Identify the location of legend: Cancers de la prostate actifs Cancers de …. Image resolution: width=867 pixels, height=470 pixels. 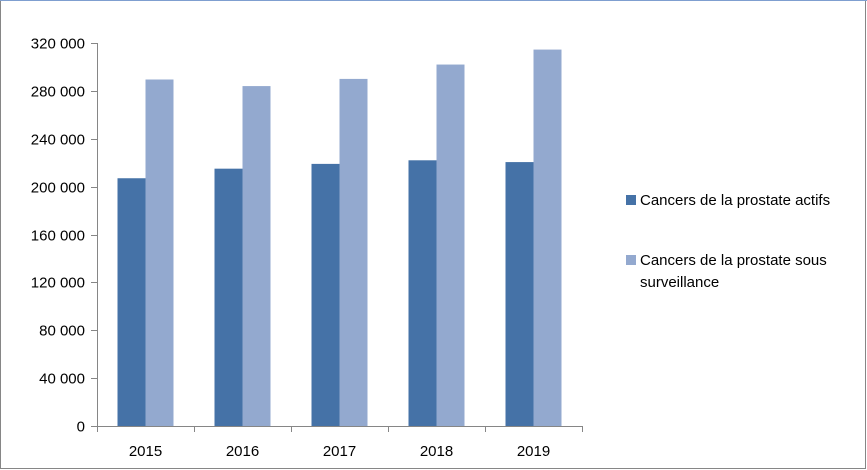
(728, 241).